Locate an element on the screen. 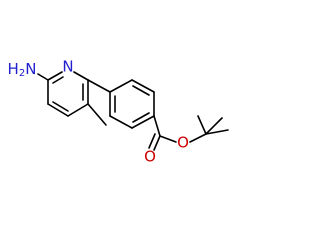 The width and height of the screenshot is (320, 250). ring-nitrogen-label: N is located at coordinates (67, 67).